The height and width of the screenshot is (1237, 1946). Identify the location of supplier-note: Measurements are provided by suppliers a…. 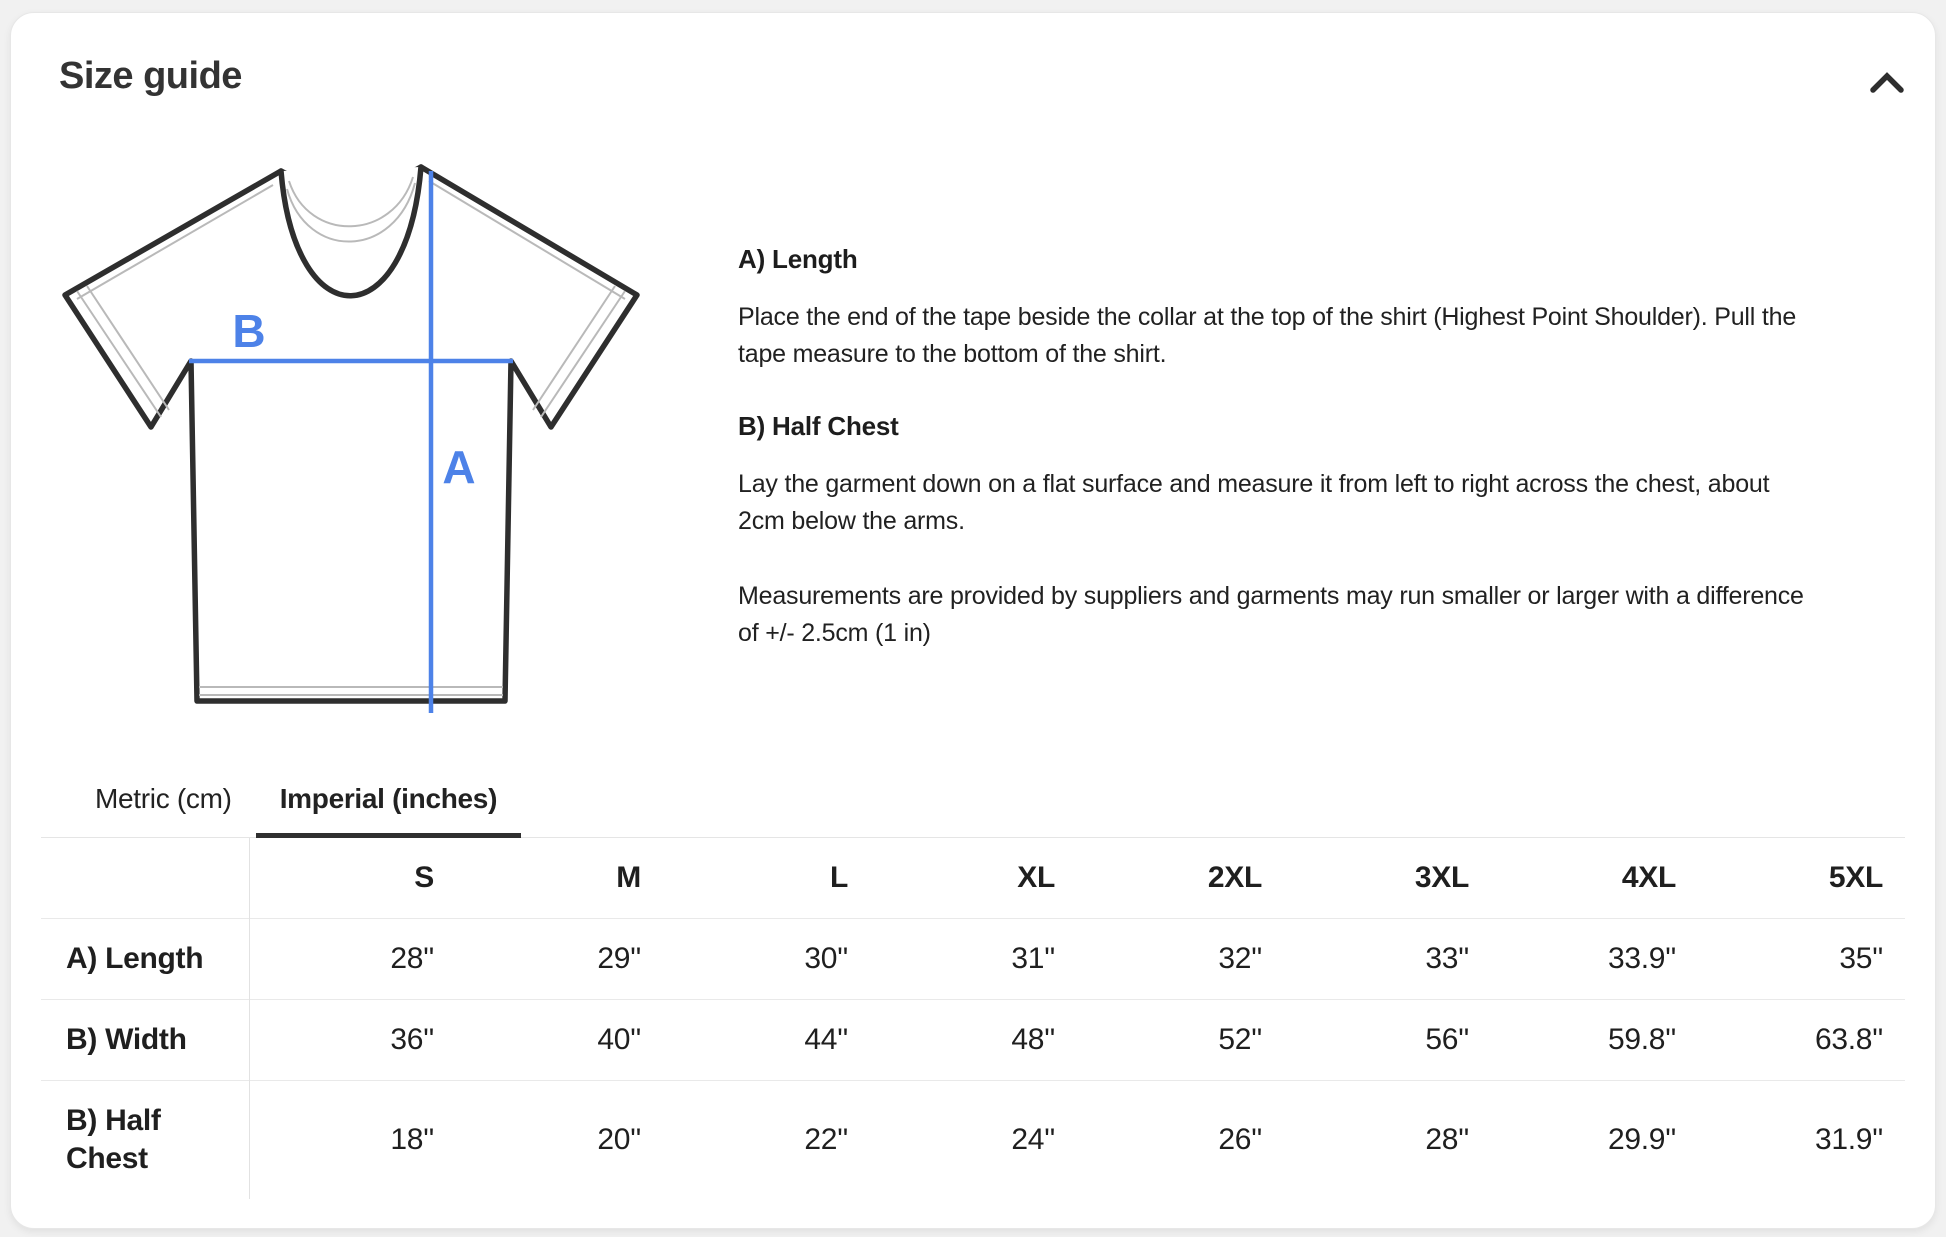
(1336, 615).